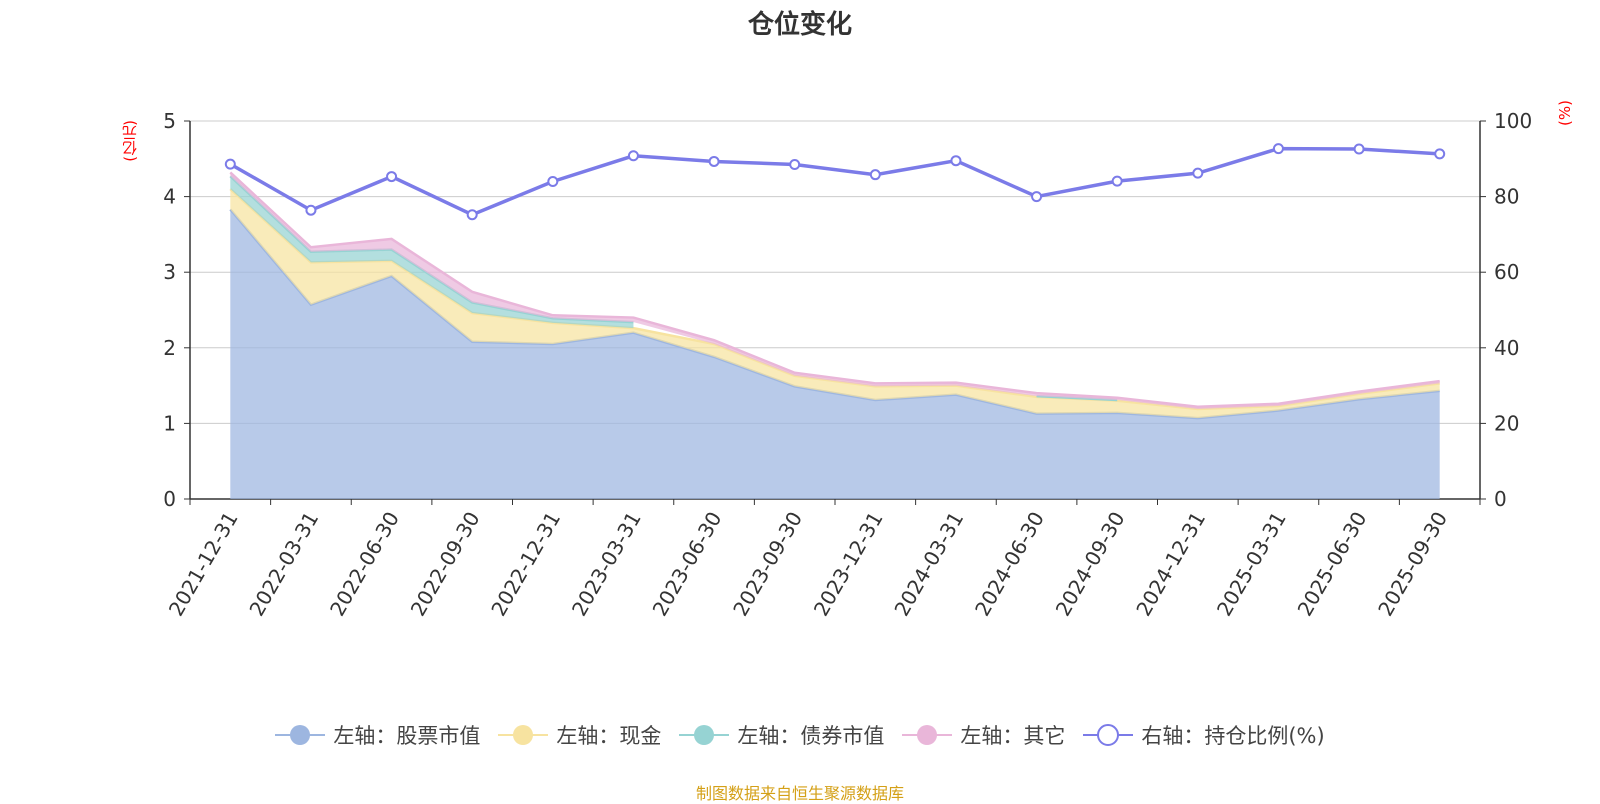 Image resolution: width=1600 pixels, height=804 pixels. I want to click on left-axis-tick-label: 2, so click(169, 348).